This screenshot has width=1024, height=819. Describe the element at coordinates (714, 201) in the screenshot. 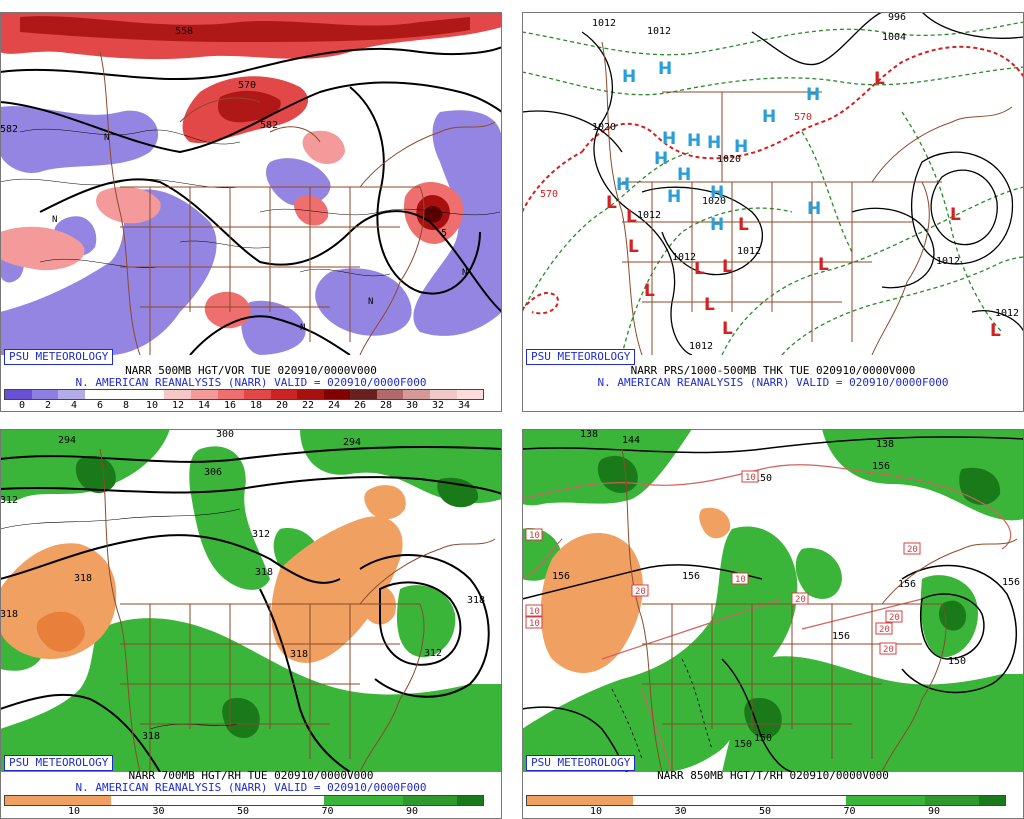

I see `isobar-label-g: 1020` at that location.